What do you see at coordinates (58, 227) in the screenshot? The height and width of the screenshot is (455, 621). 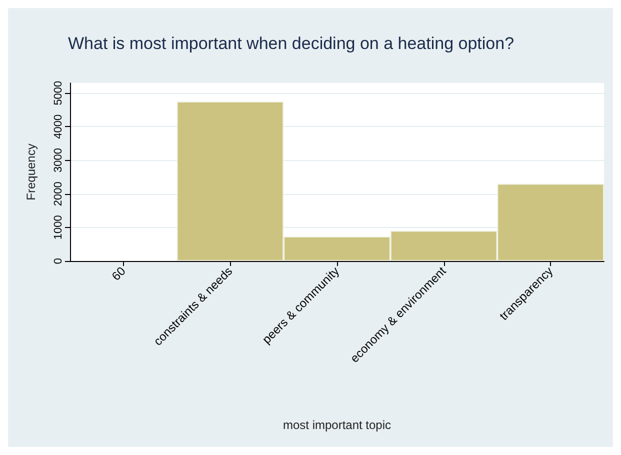 I see `y-tick-label: 1000` at bounding box center [58, 227].